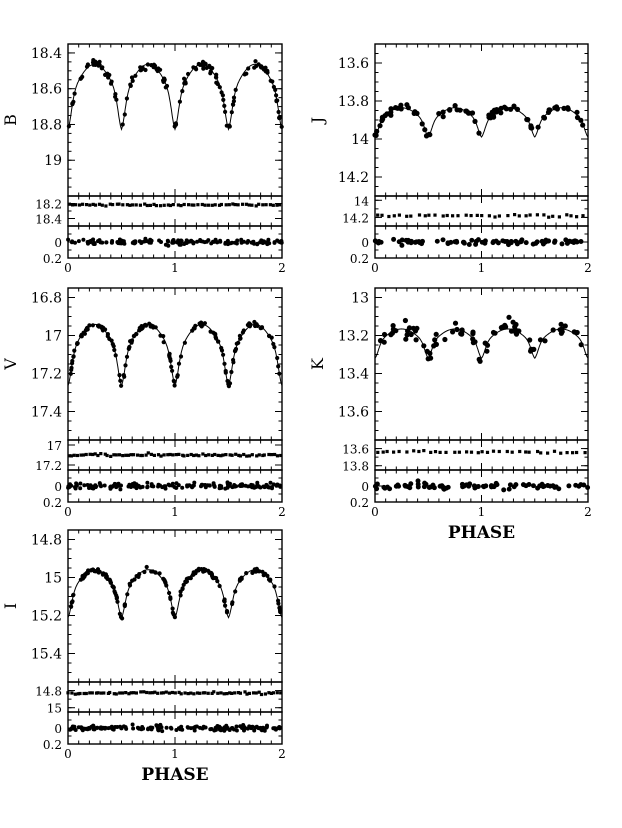 The image size is (622, 828). Describe the element at coordinates (53, 161) in the screenshot. I see `y-tick-label: 19` at that location.